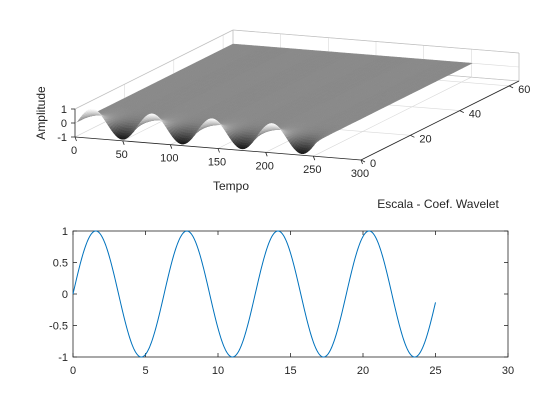 The image size is (560, 420). Describe the element at coordinates (217, 163) in the screenshot. I see `surface-x-tick-label: 150` at that location.